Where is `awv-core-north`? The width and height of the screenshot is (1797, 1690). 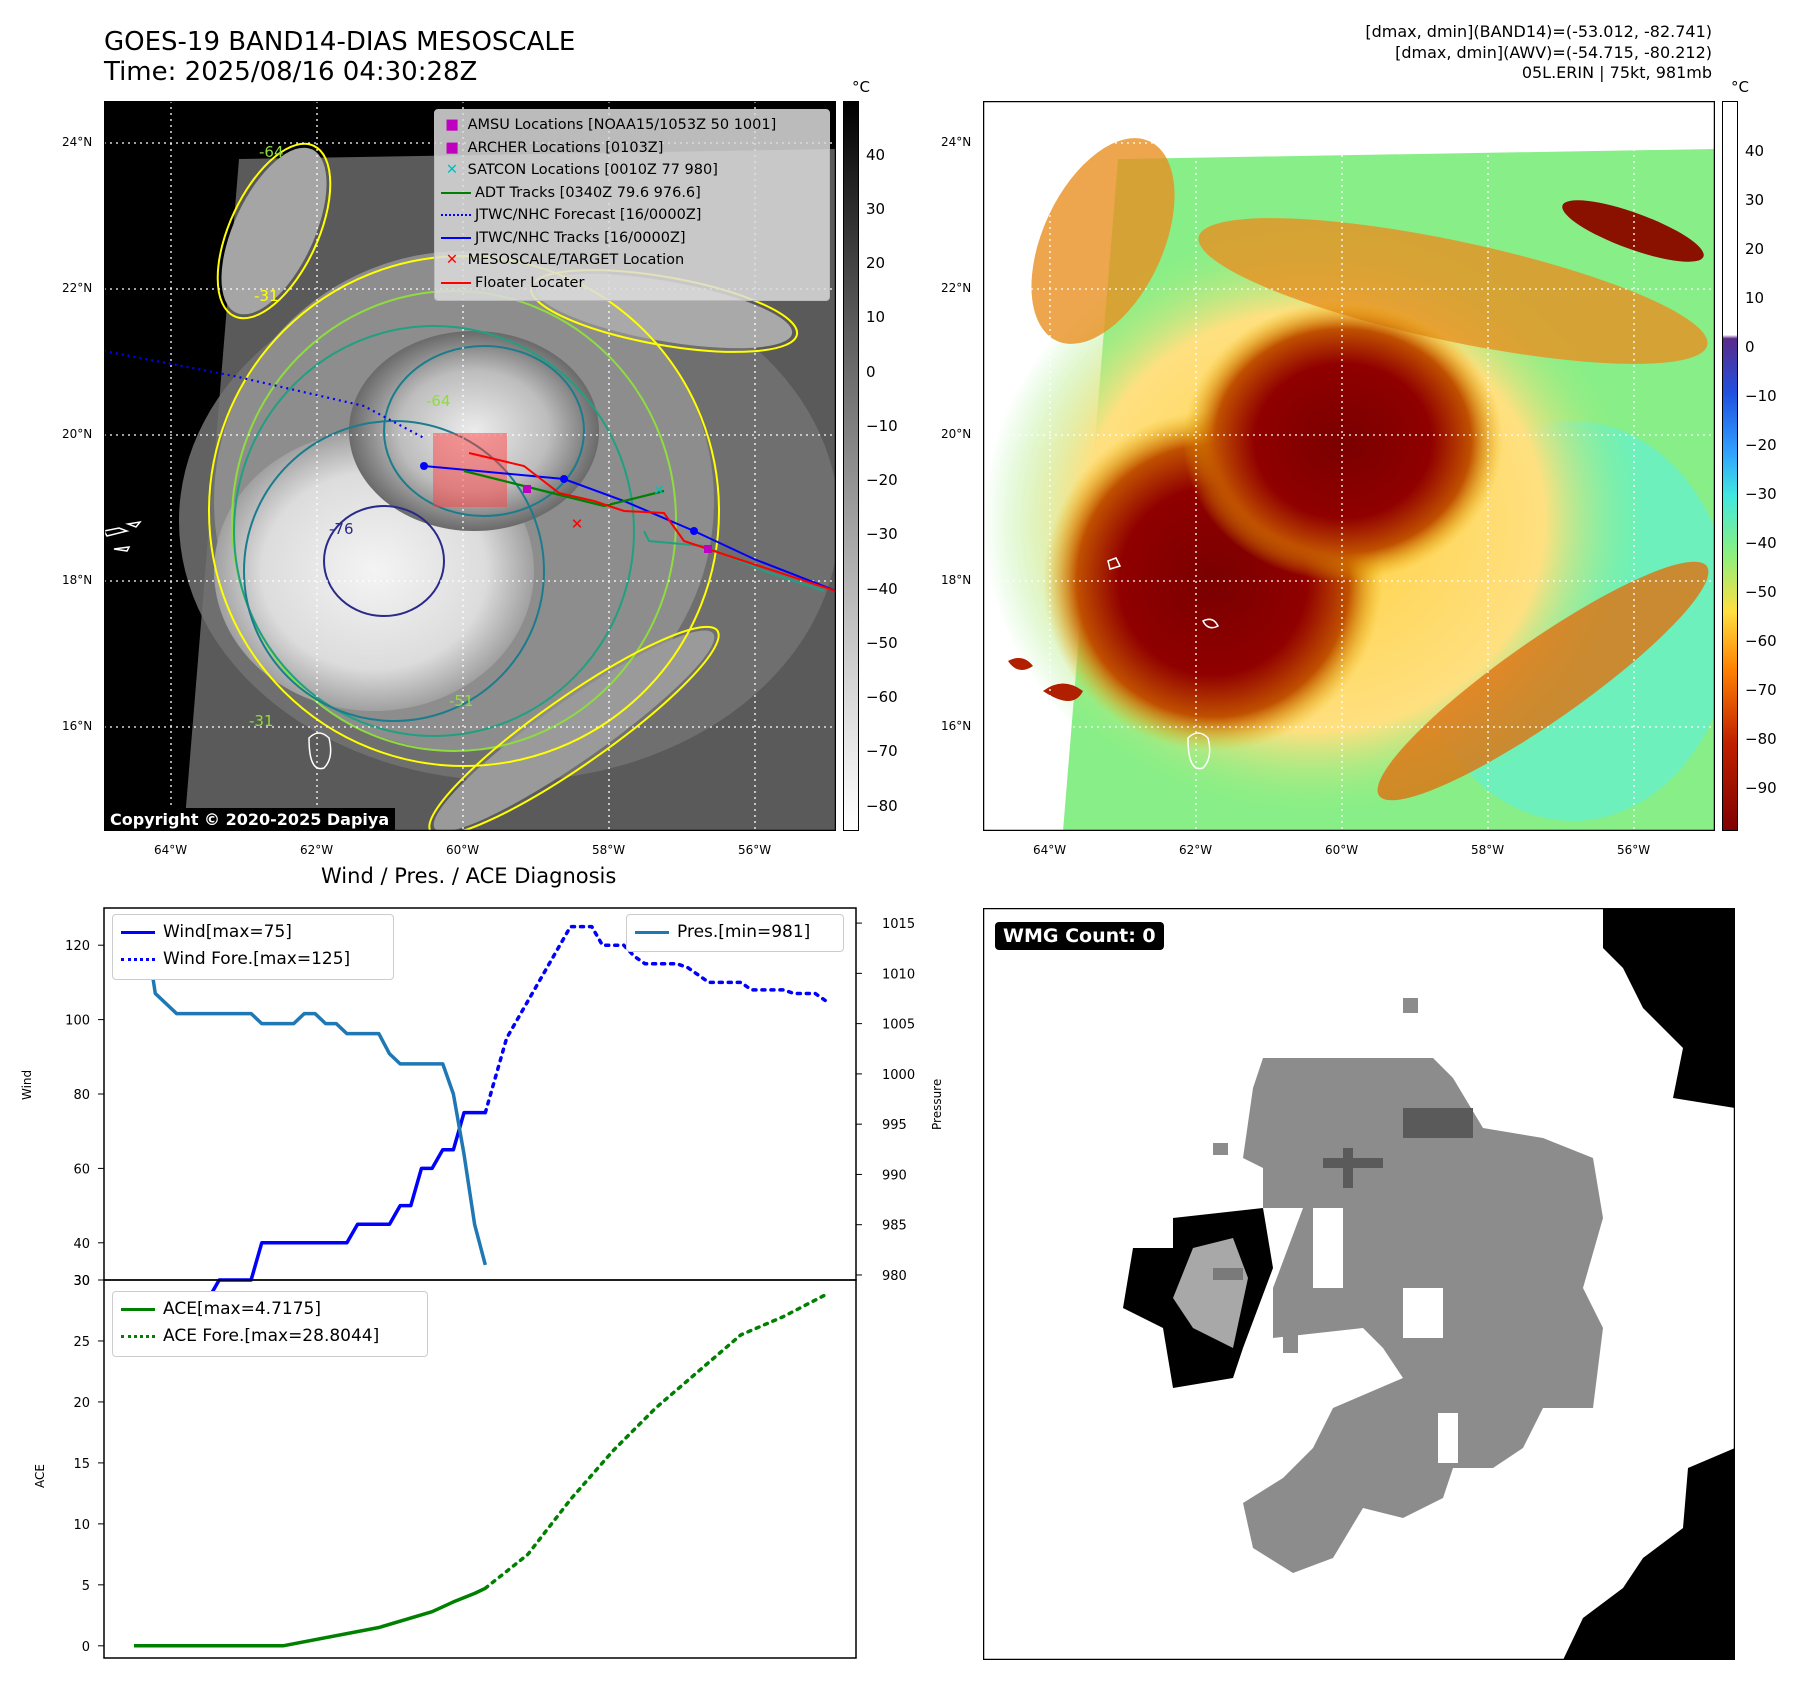
awv-core-north is located at coordinates (1343, 441).